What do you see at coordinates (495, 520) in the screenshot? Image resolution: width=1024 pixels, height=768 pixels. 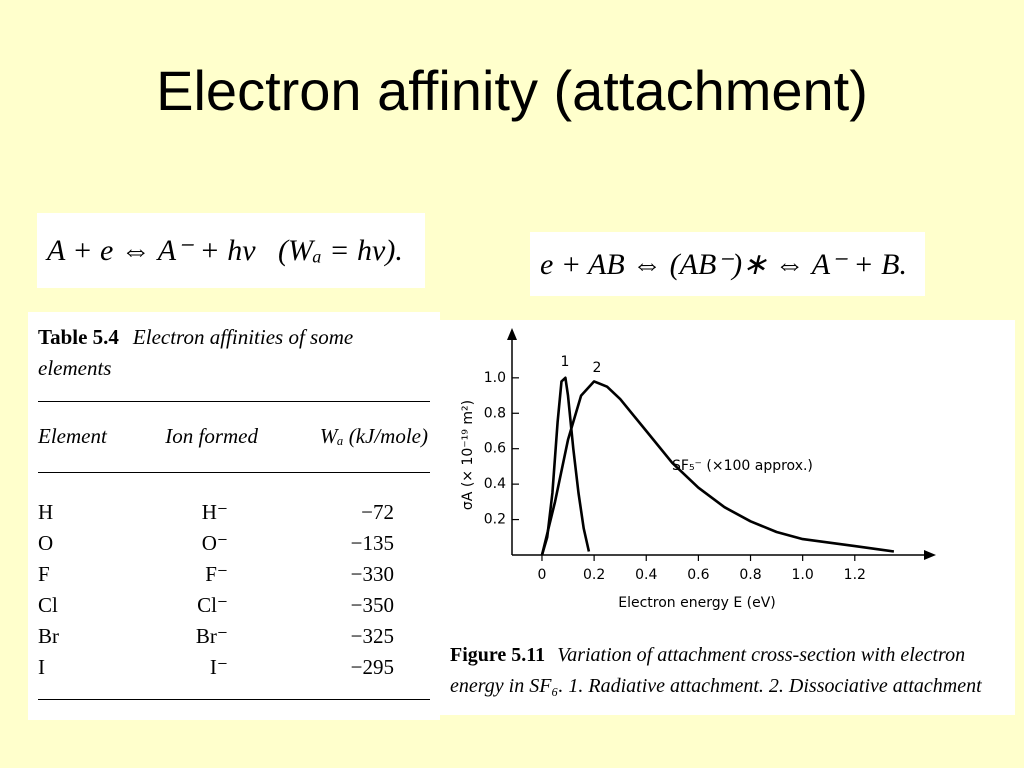 I see `y-tick-label: 0.2` at bounding box center [495, 520].